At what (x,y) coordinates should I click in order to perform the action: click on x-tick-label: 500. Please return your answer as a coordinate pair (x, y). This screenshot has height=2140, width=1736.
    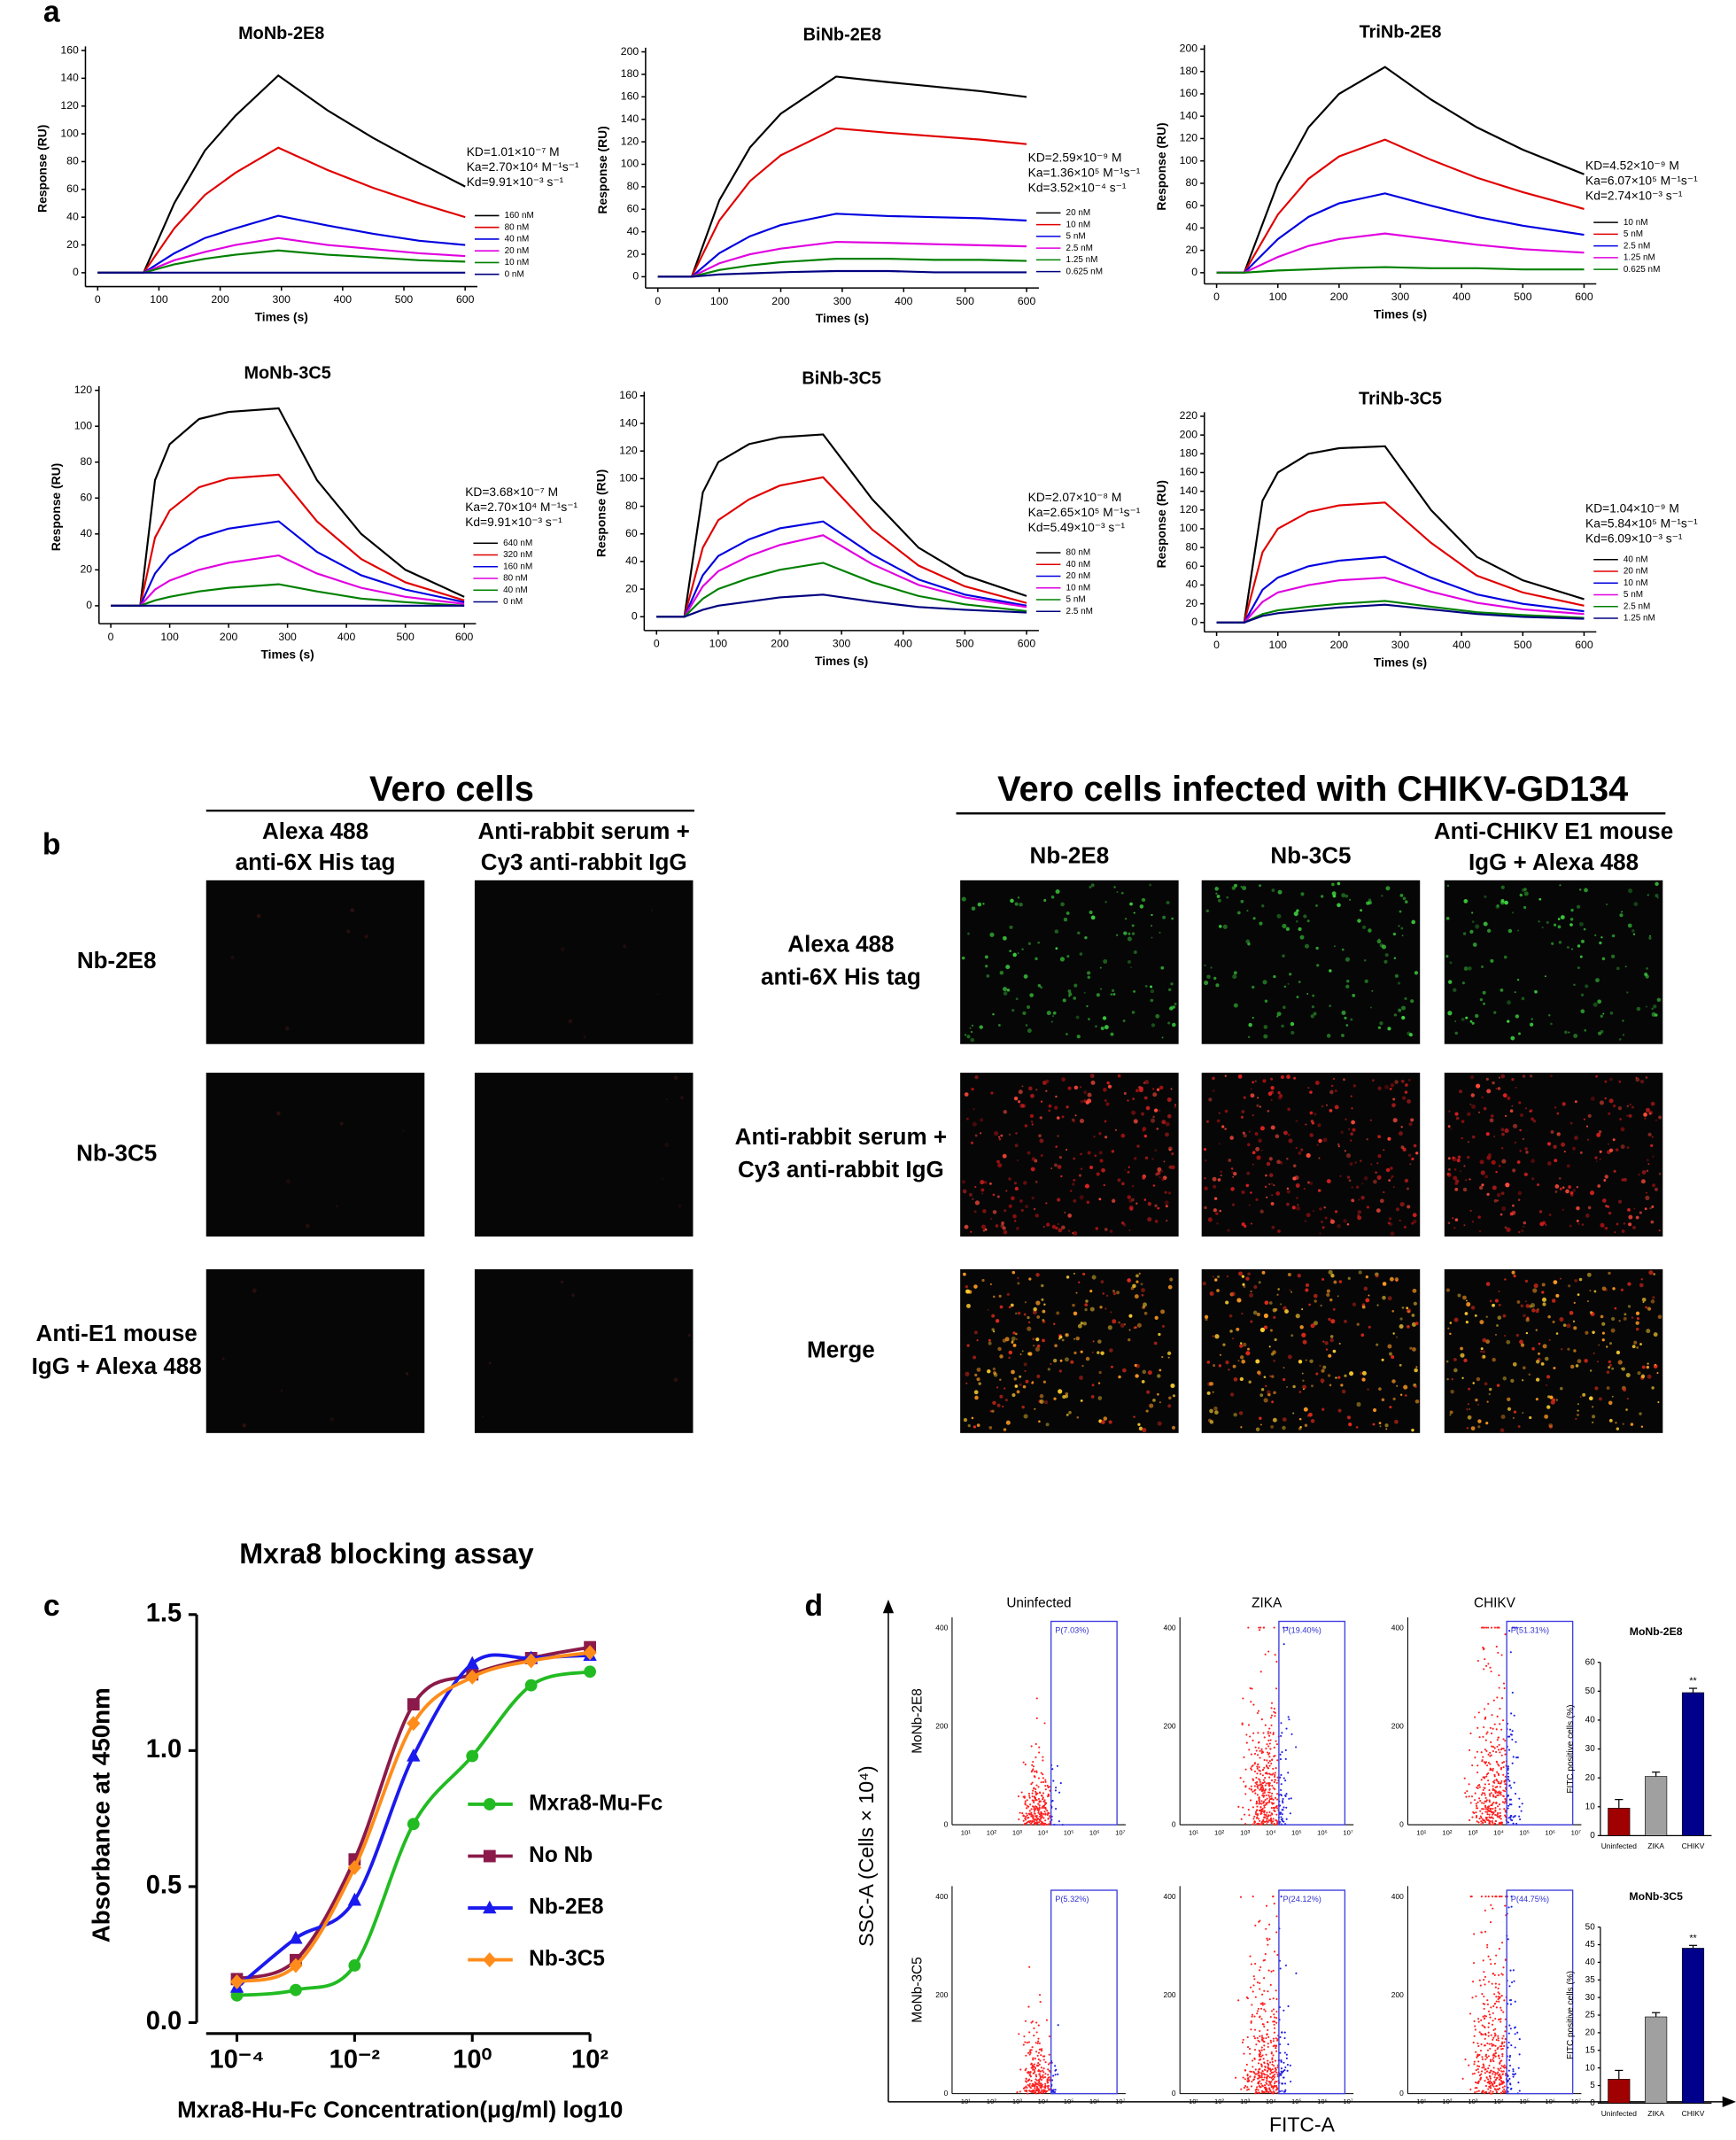
    Looking at the image, I should click on (1523, 645).